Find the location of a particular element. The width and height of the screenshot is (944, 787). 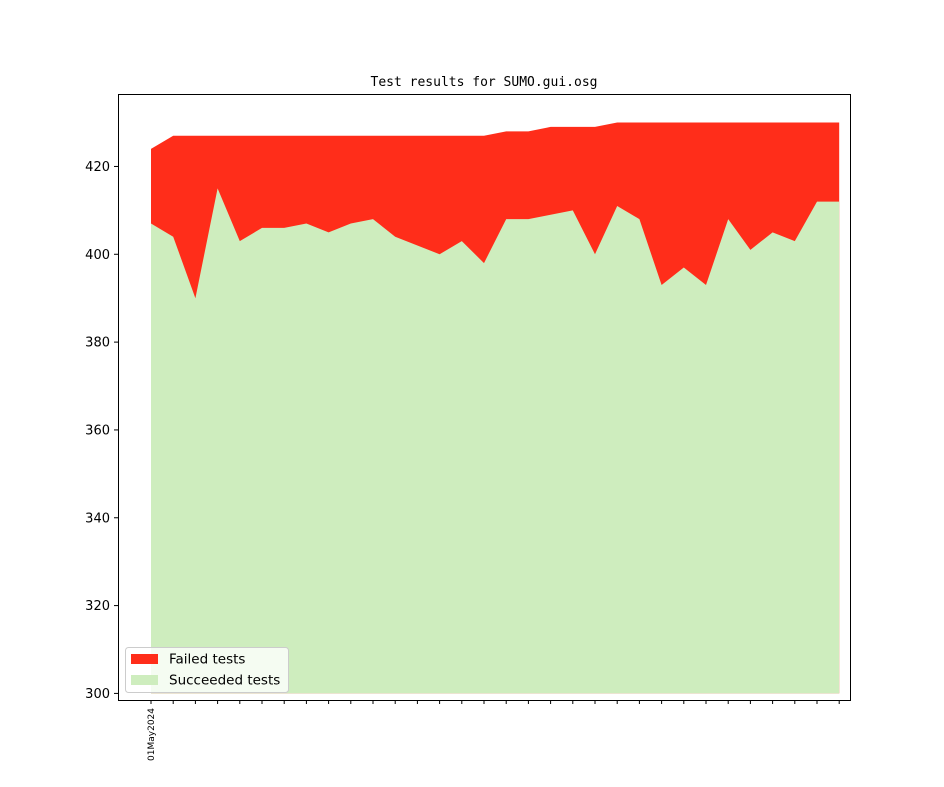

legend: Failed tests Succeeded tests is located at coordinates (207, 670).